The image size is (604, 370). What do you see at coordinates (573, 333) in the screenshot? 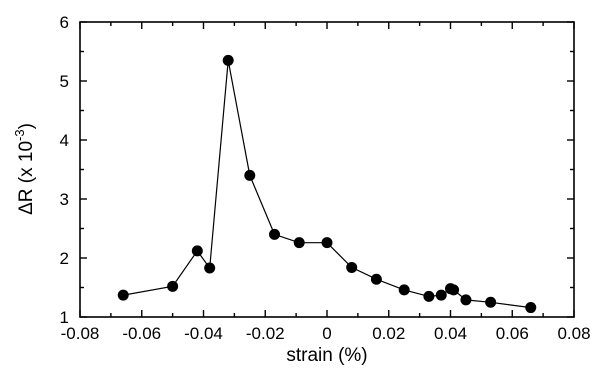
I see `x-tick-label: 0.08` at bounding box center [573, 333].